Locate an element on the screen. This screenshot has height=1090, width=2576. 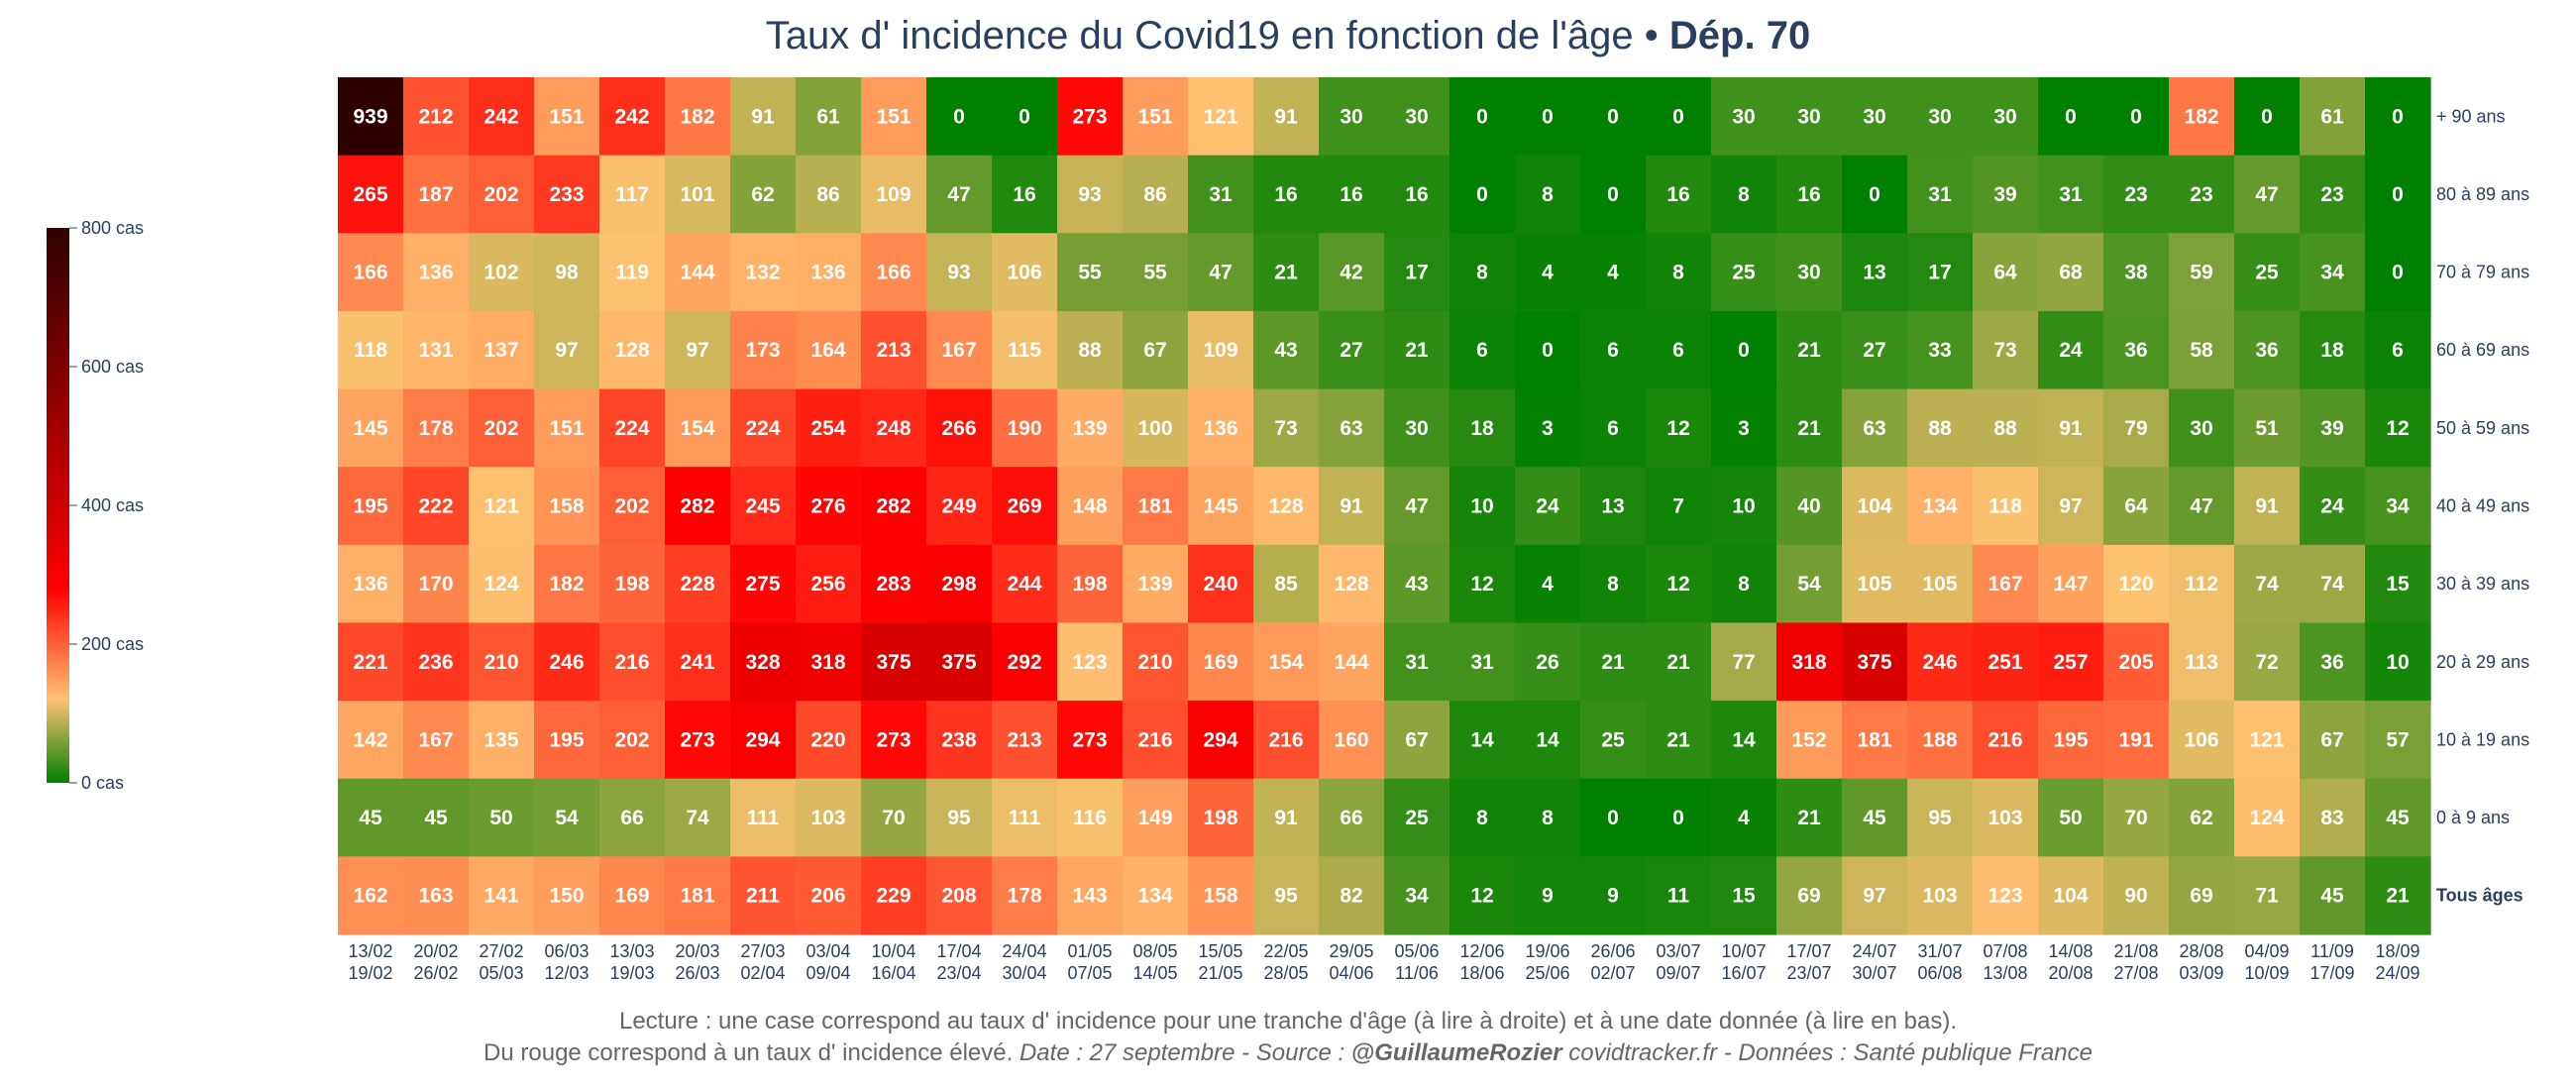
heatmap-cell-value: 170 is located at coordinates (435, 584).